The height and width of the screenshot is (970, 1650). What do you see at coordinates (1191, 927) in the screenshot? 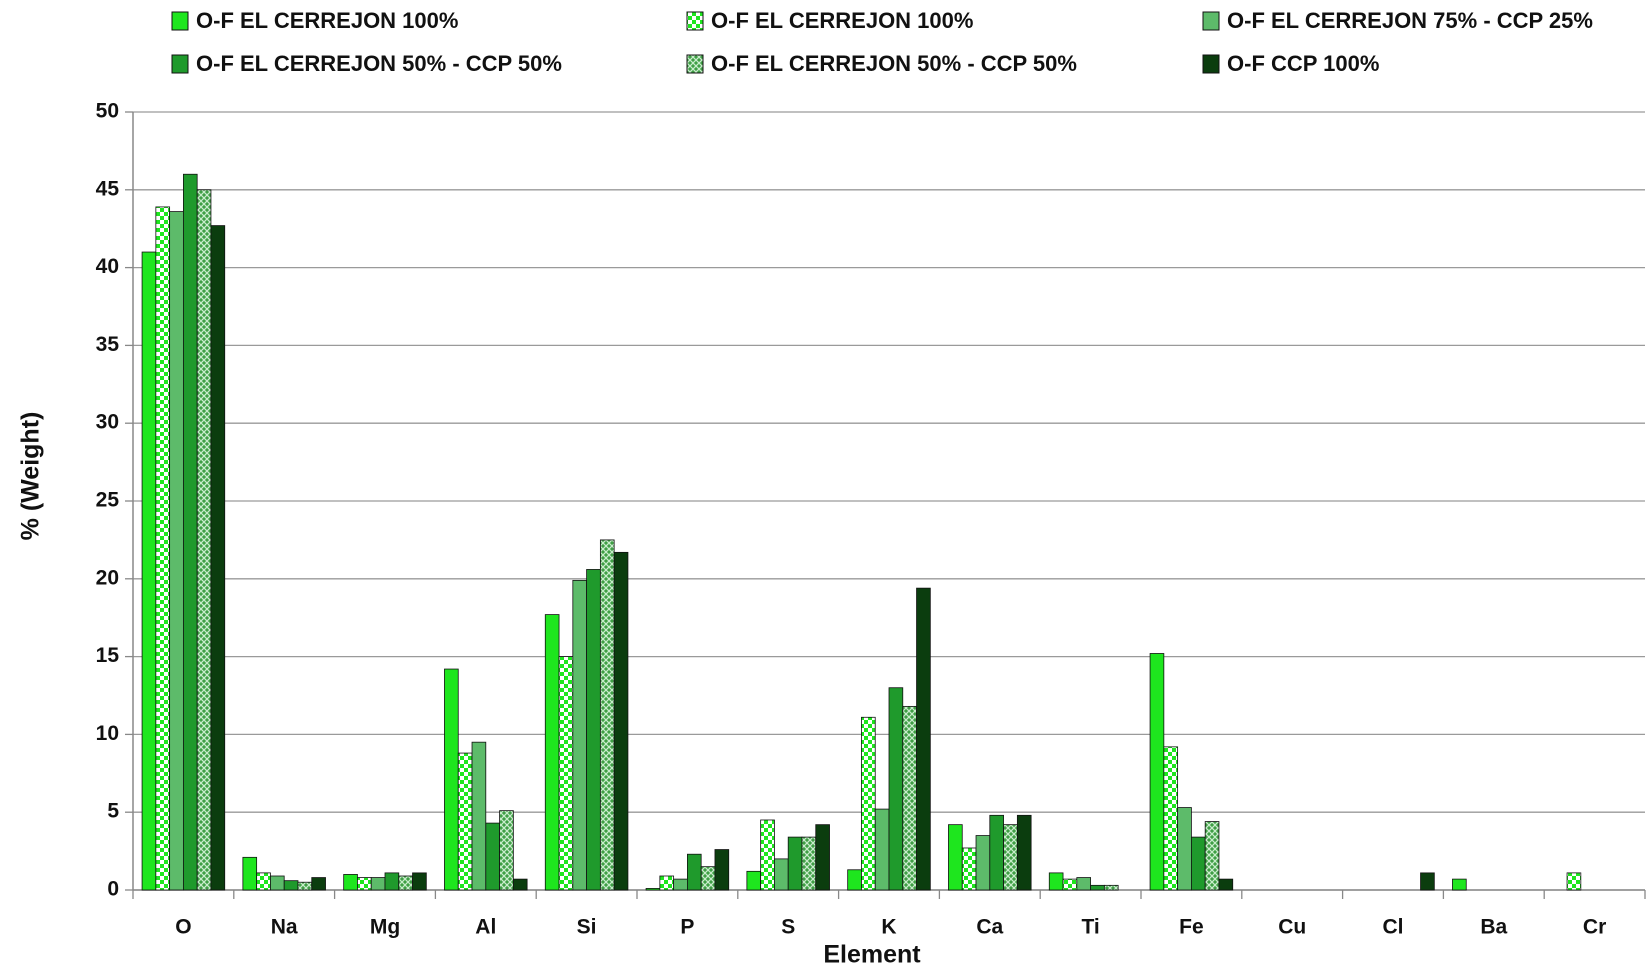
I see `x-tick-label: Fe` at bounding box center [1191, 927].